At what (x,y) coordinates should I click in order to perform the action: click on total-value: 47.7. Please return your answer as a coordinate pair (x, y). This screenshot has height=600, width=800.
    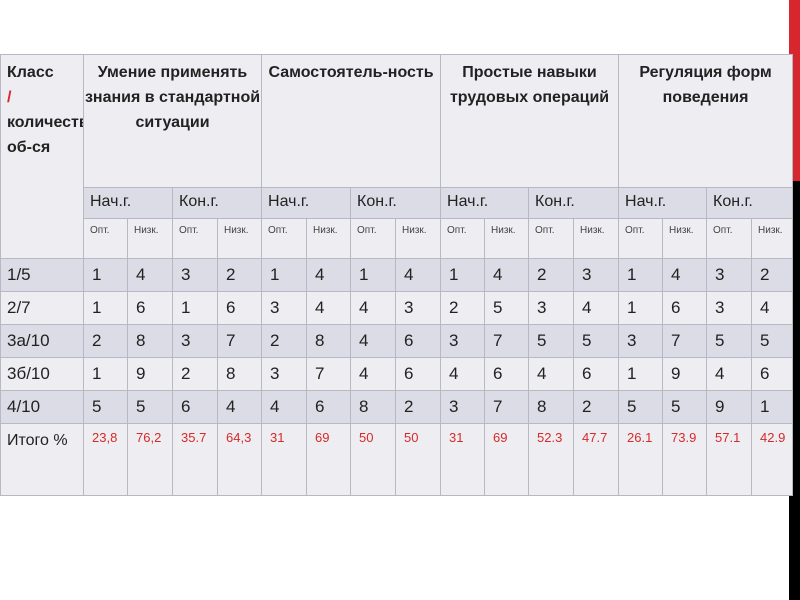
    Looking at the image, I should click on (596, 459).